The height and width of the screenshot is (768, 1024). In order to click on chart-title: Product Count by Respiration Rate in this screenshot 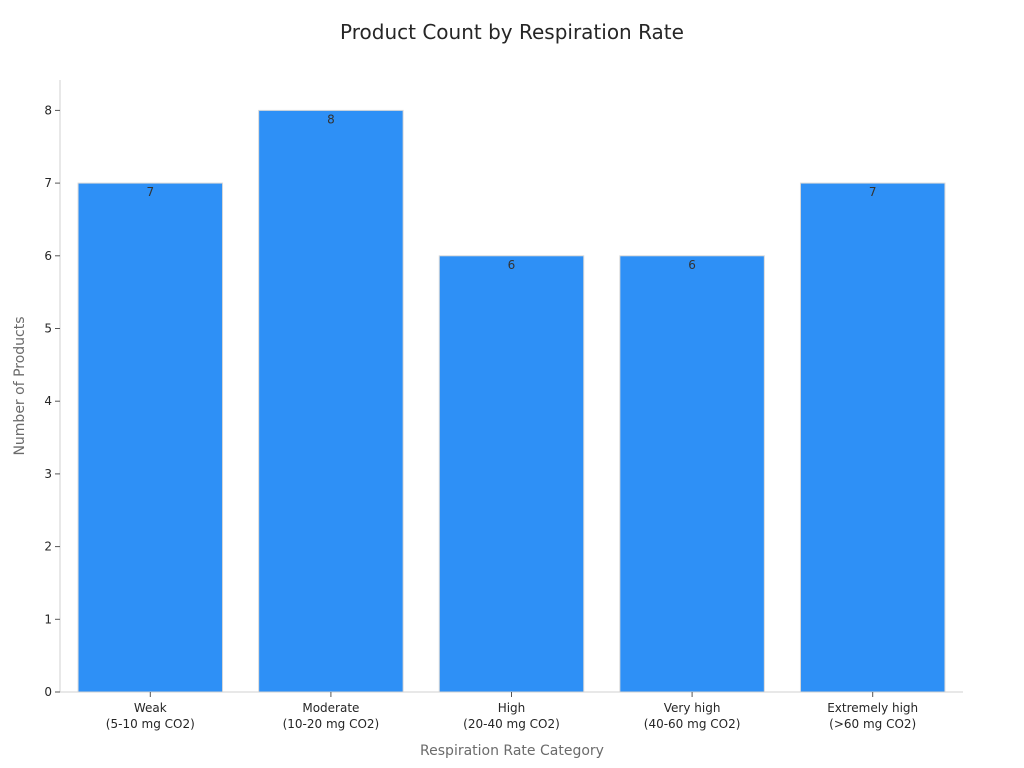, I will do `click(512, 32)`.